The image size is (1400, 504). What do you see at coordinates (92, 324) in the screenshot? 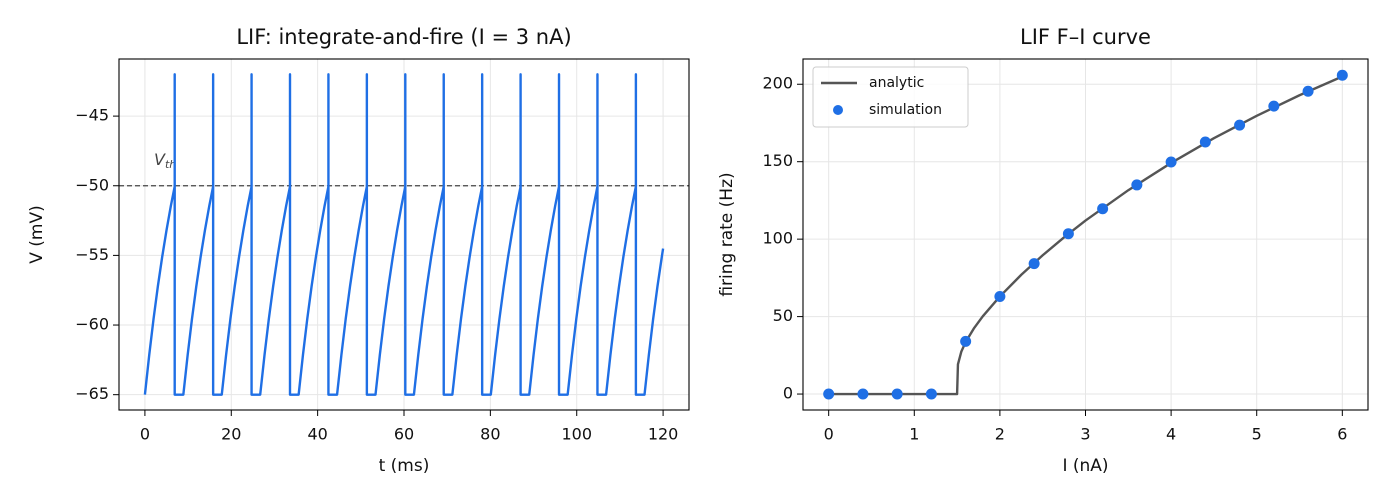
I see `y-tick-label: −60` at bounding box center [92, 324].